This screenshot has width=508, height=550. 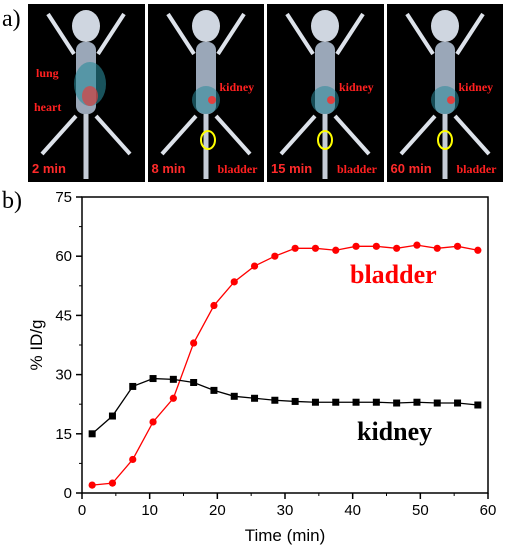 I want to click on scan-time-label: 8 min, so click(x=168, y=168).